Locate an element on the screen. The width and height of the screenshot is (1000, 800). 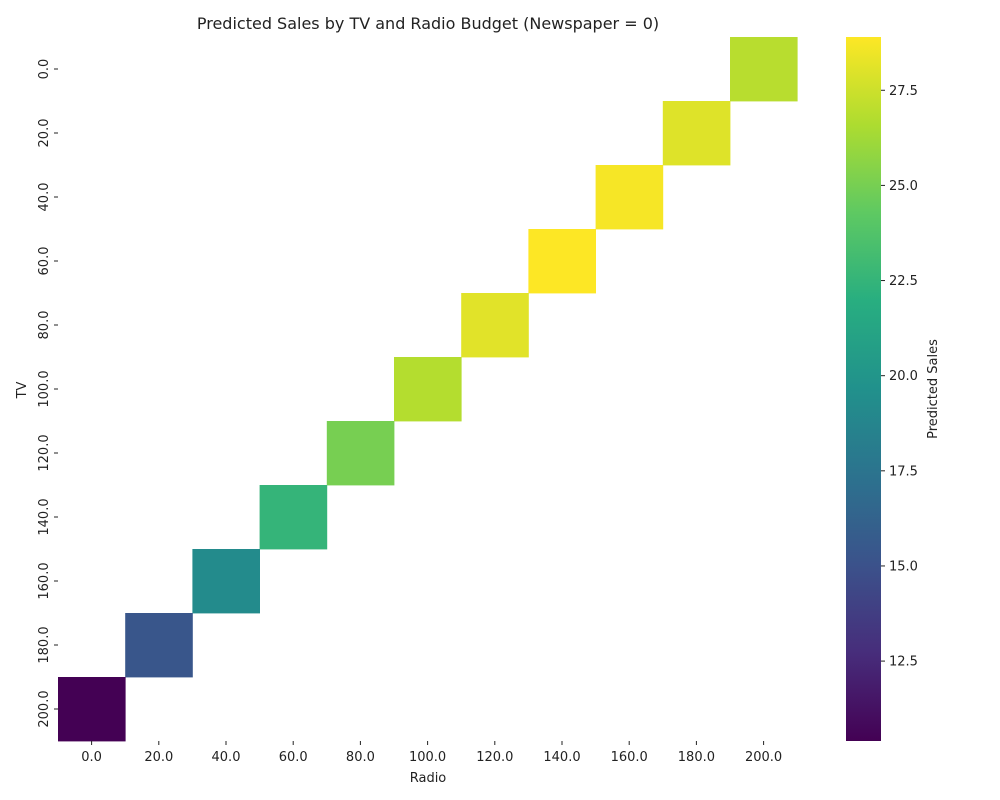
colorbar-tick-label: 22.5 is located at coordinates (903, 281).